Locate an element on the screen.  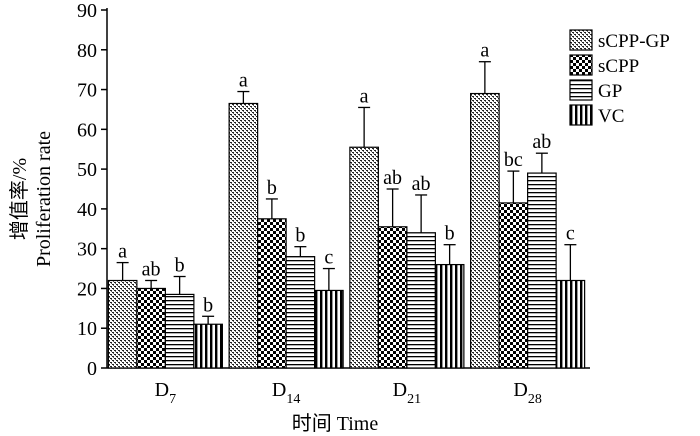
legend-swatch-vc is located at coordinates (581, 115).